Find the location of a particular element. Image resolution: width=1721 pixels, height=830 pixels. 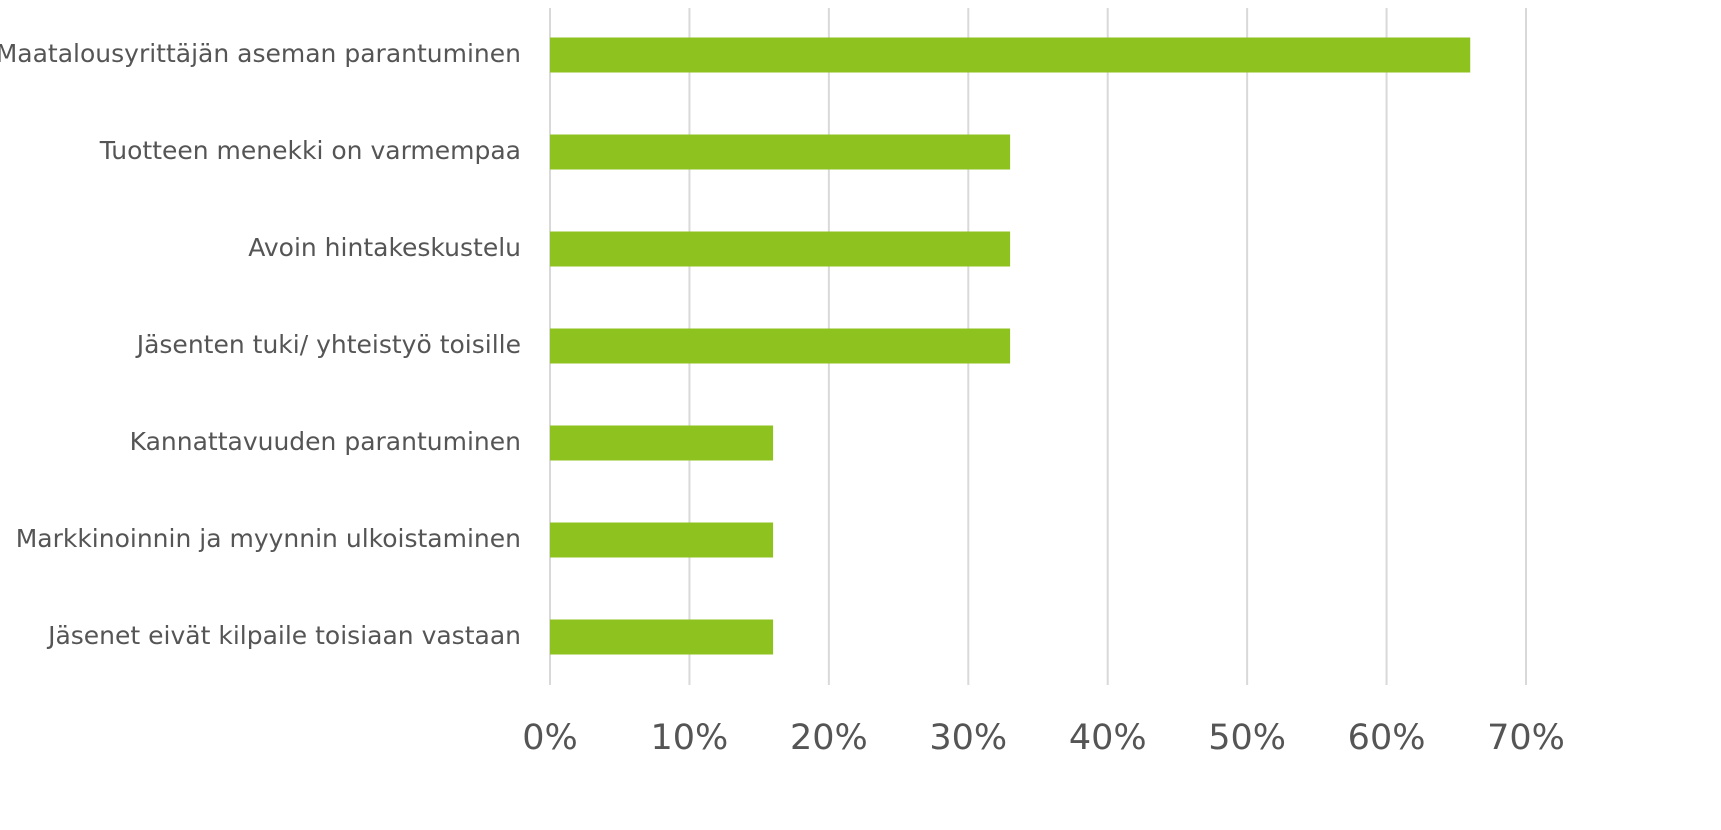

x-tick-label: 40% is located at coordinates (1108, 738).